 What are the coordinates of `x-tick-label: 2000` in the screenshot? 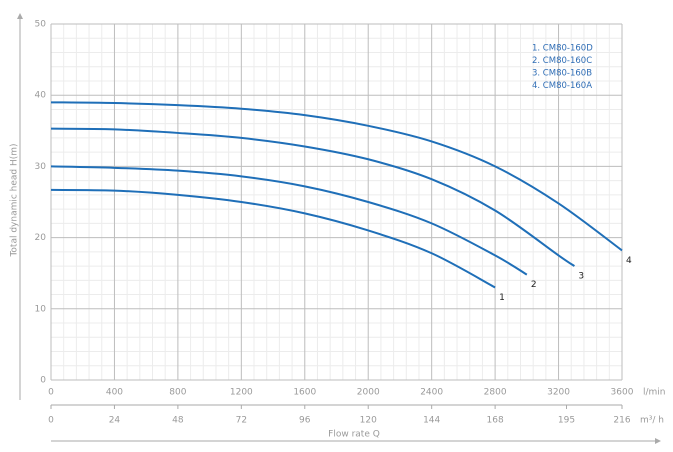 It's located at (368, 393).